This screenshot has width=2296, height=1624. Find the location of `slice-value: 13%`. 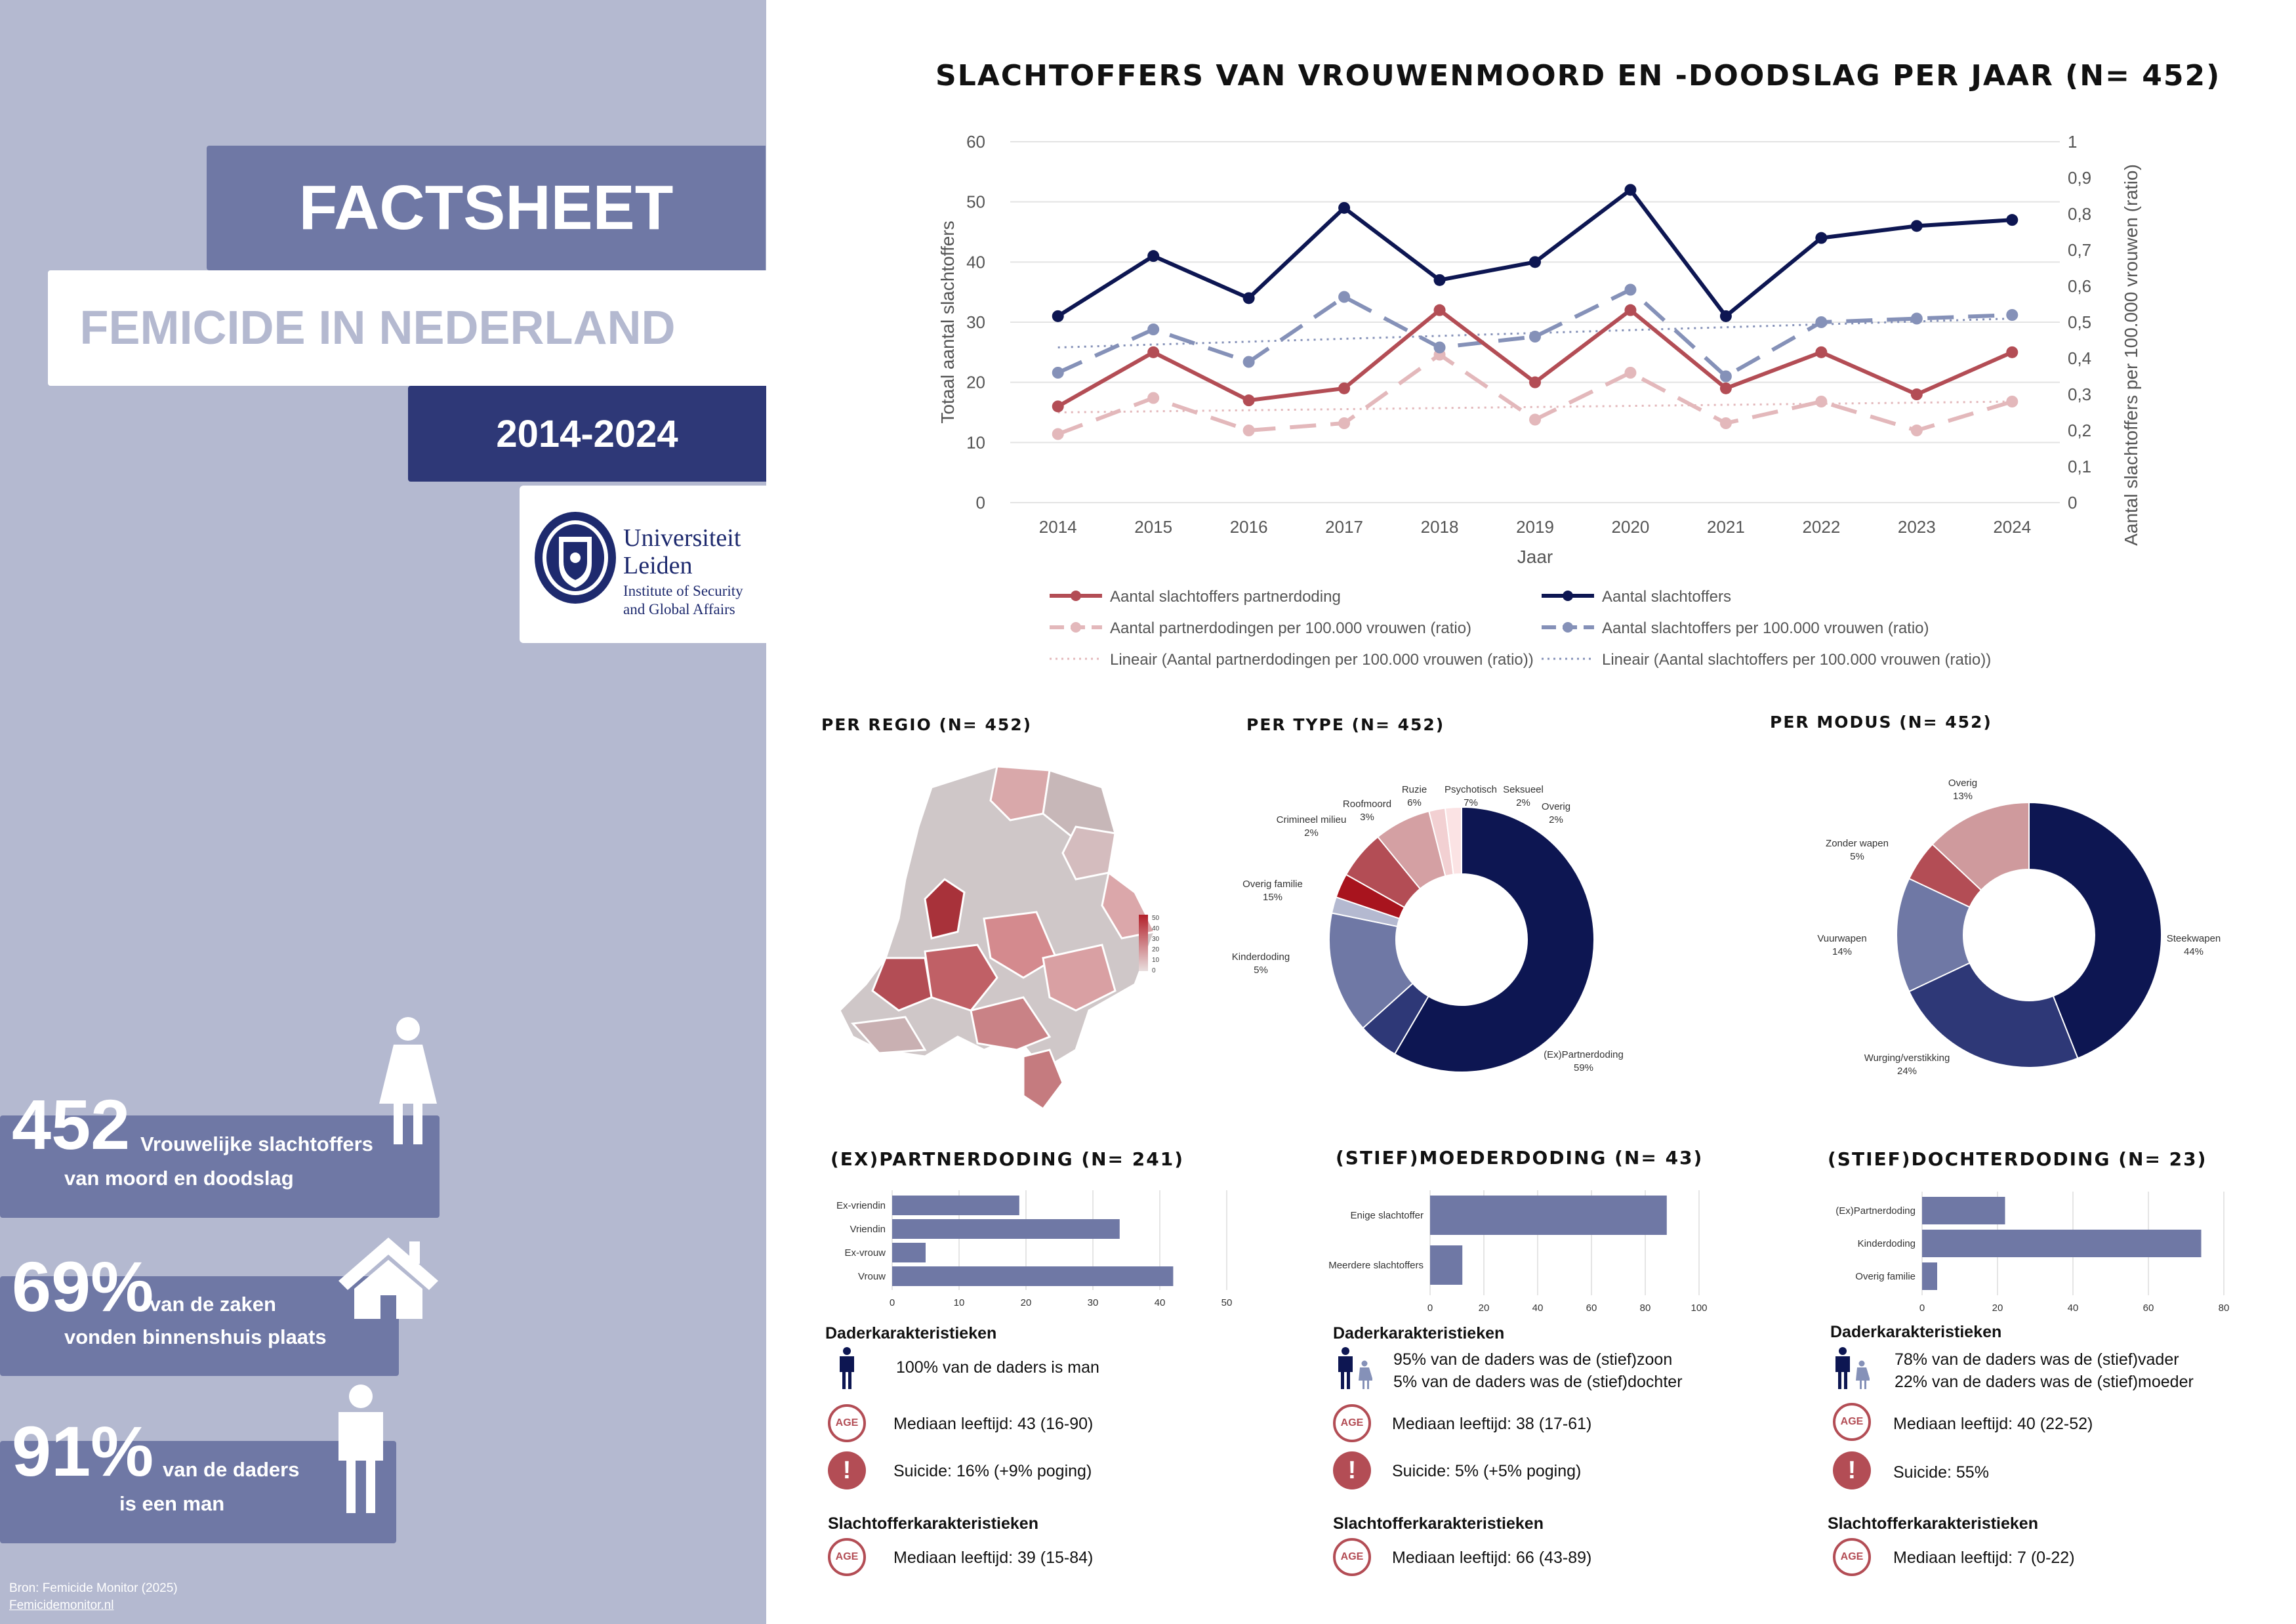

slice-value: 13% is located at coordinates (1963, 796).